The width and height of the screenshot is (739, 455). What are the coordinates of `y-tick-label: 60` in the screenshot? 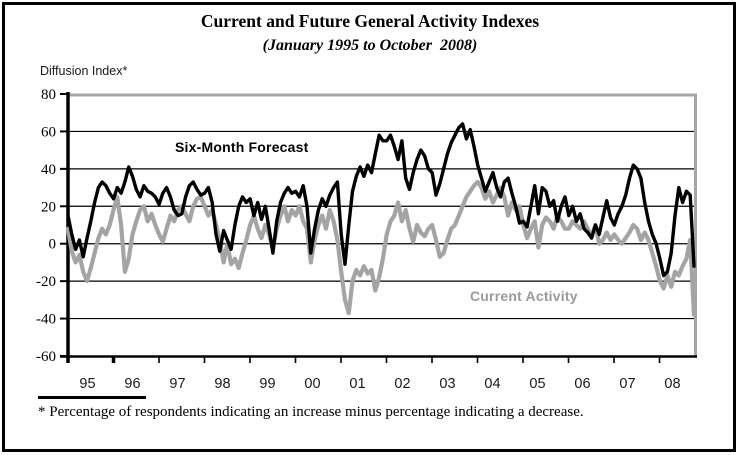 It's located at (48, 132).